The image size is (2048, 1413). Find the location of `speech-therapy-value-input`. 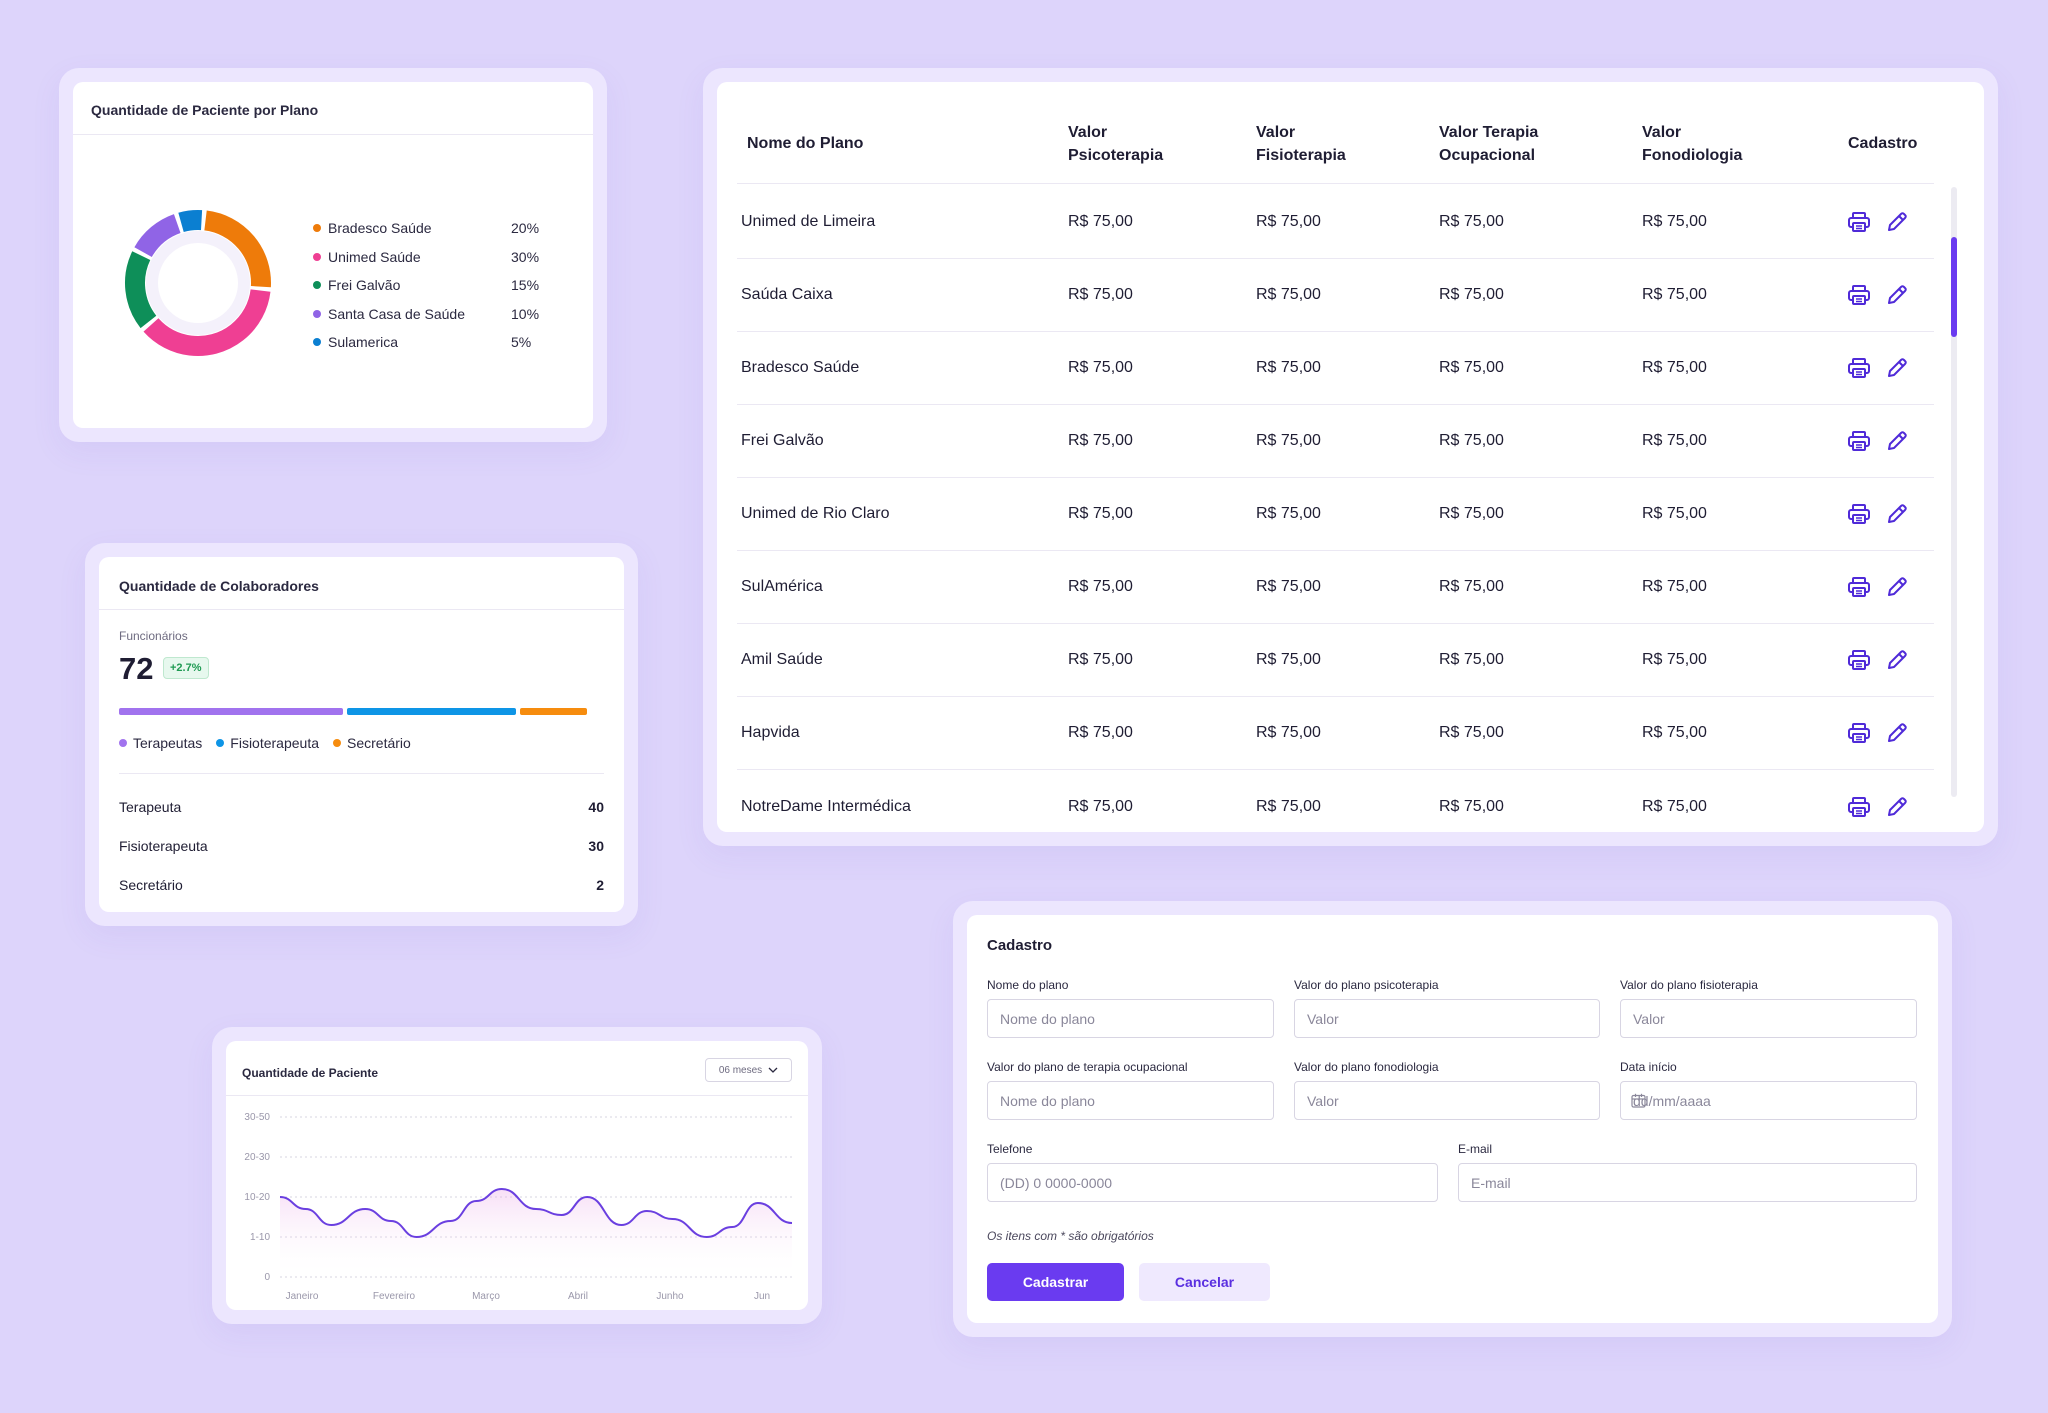

speech-therapy-value-input is located at coordinates (1447, 1100).